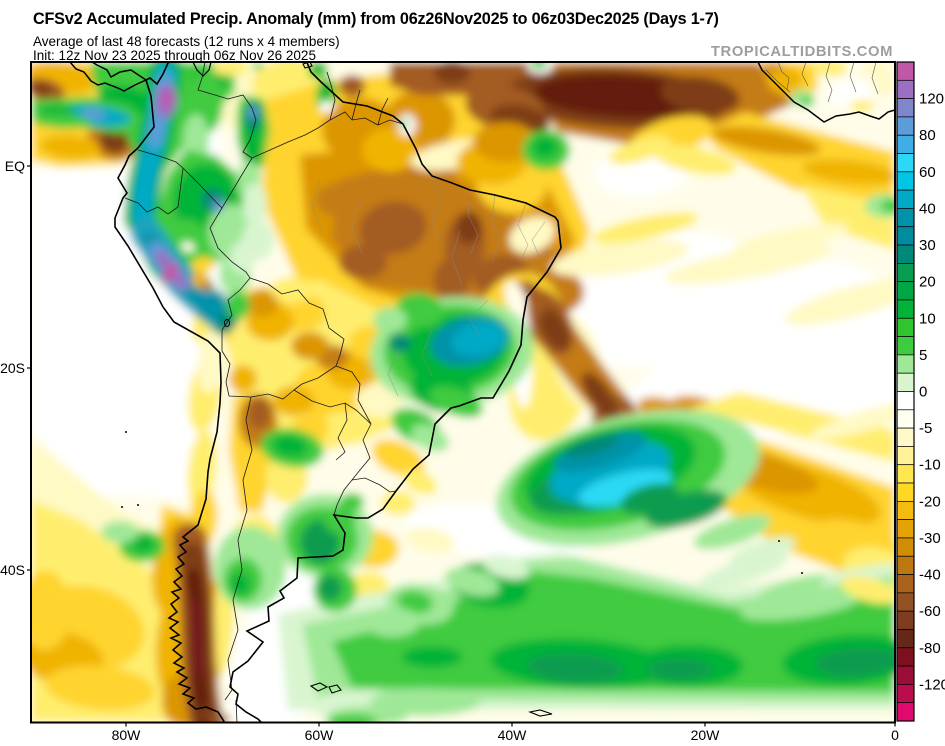 The image size is (945, 746). Describe the element at coordinates (927, 245) in the screenshot. I see `svg-text: 30` at that location.